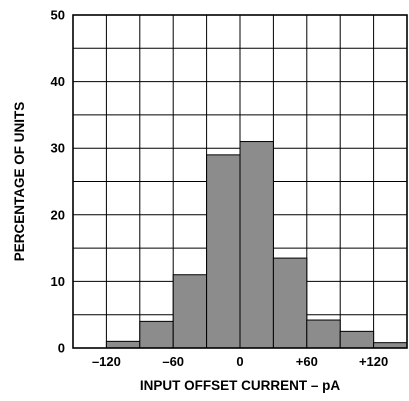  I want to click on y-axis-ticks: 0 10 20 30 40 50, so click(58, 182).